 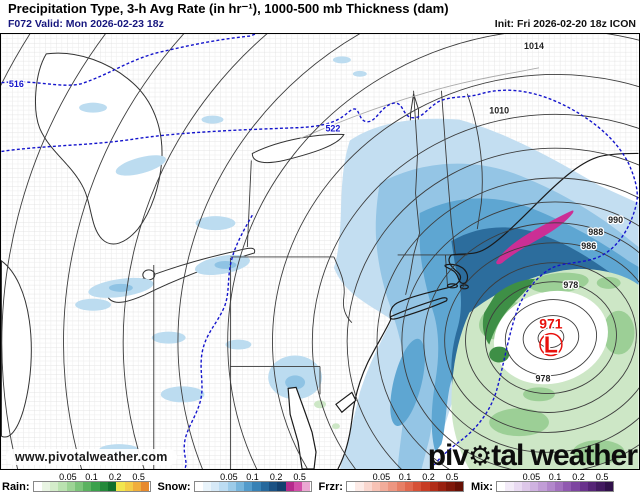 I want to click on legend-frzr-label: Frzr:, so click(x=330, y=487).